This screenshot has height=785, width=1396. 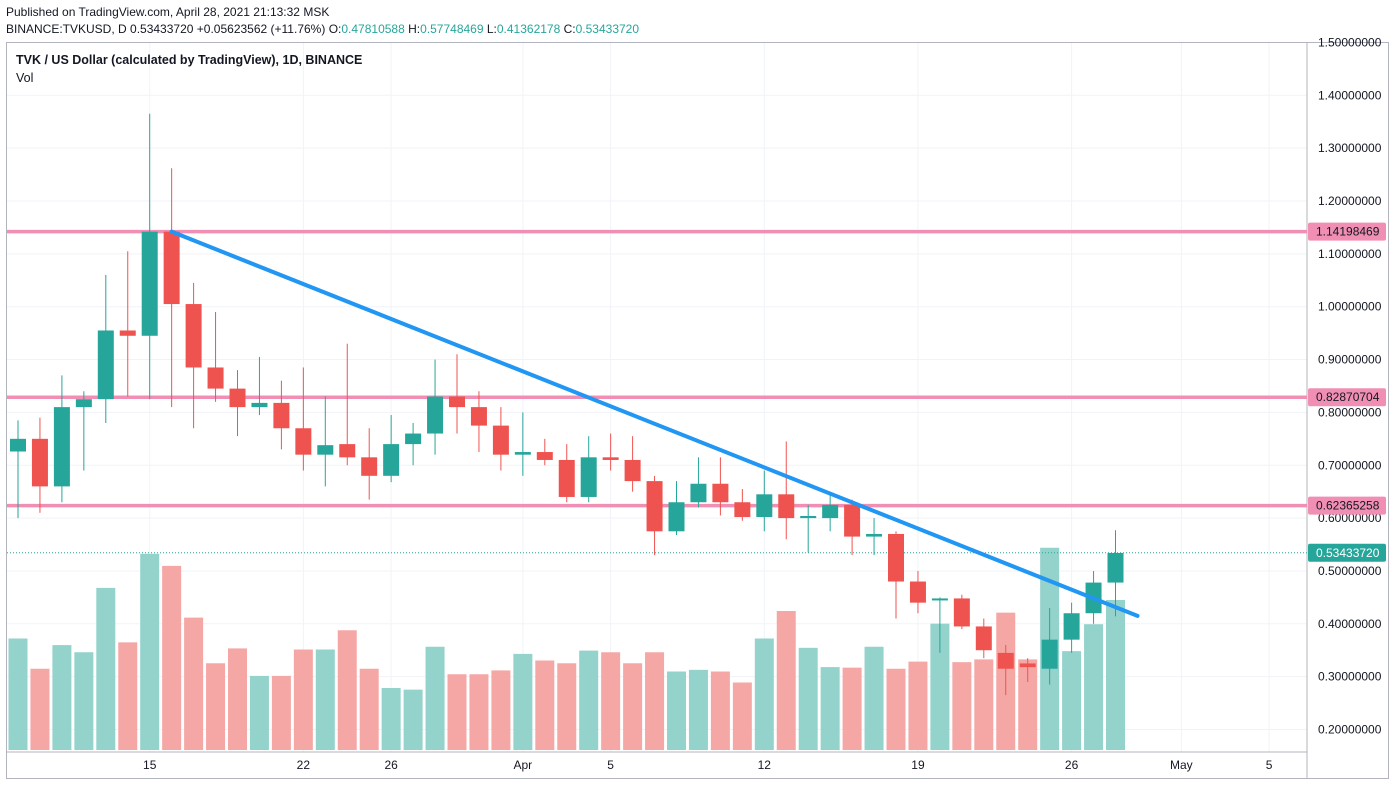 What do you see at coordinates (261, 29) in the screenshot?
I see `change-text: +0.05623562 (+11.76%)` at bounding box center [261, 29].